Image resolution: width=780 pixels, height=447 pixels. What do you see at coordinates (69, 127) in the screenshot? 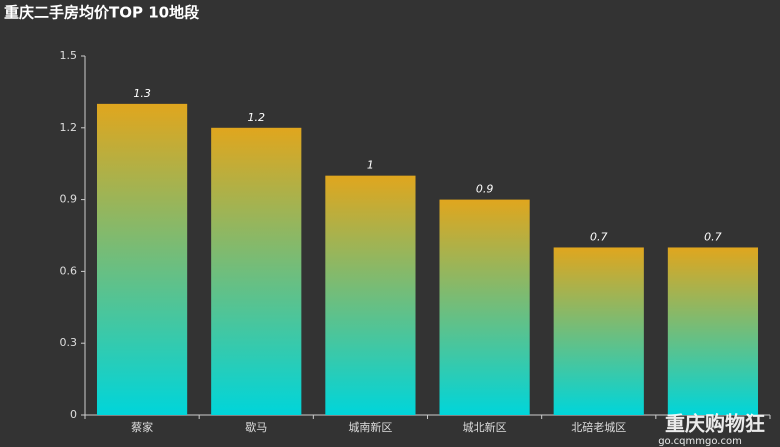
I see `y-tick-label: 1.2` at bounding box center [69, 127].